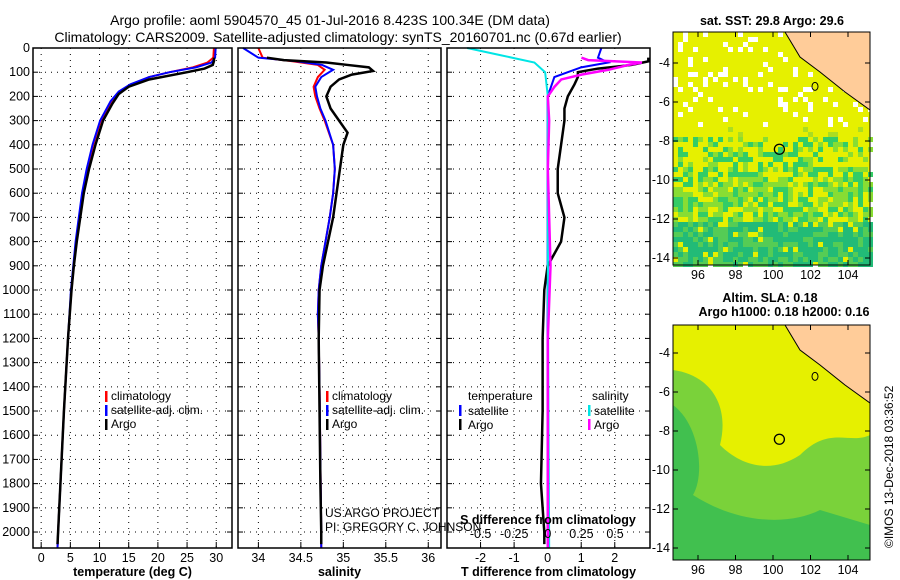 Image resolution: width=900 pixels, height=580 pixels. What do you see at coordinates (327, 396) in the screenshot?
I see `legend-swatch` at bounding box center [327, 396].